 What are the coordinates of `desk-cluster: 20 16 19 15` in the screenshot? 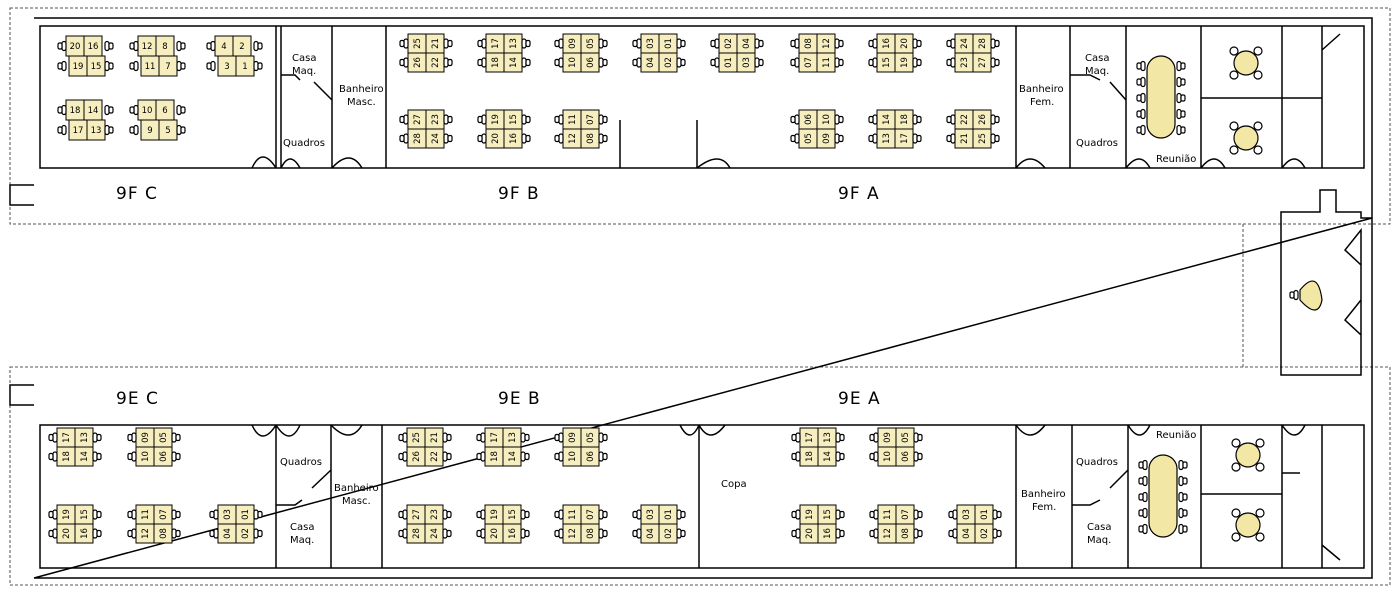 It's located at (85, 56).